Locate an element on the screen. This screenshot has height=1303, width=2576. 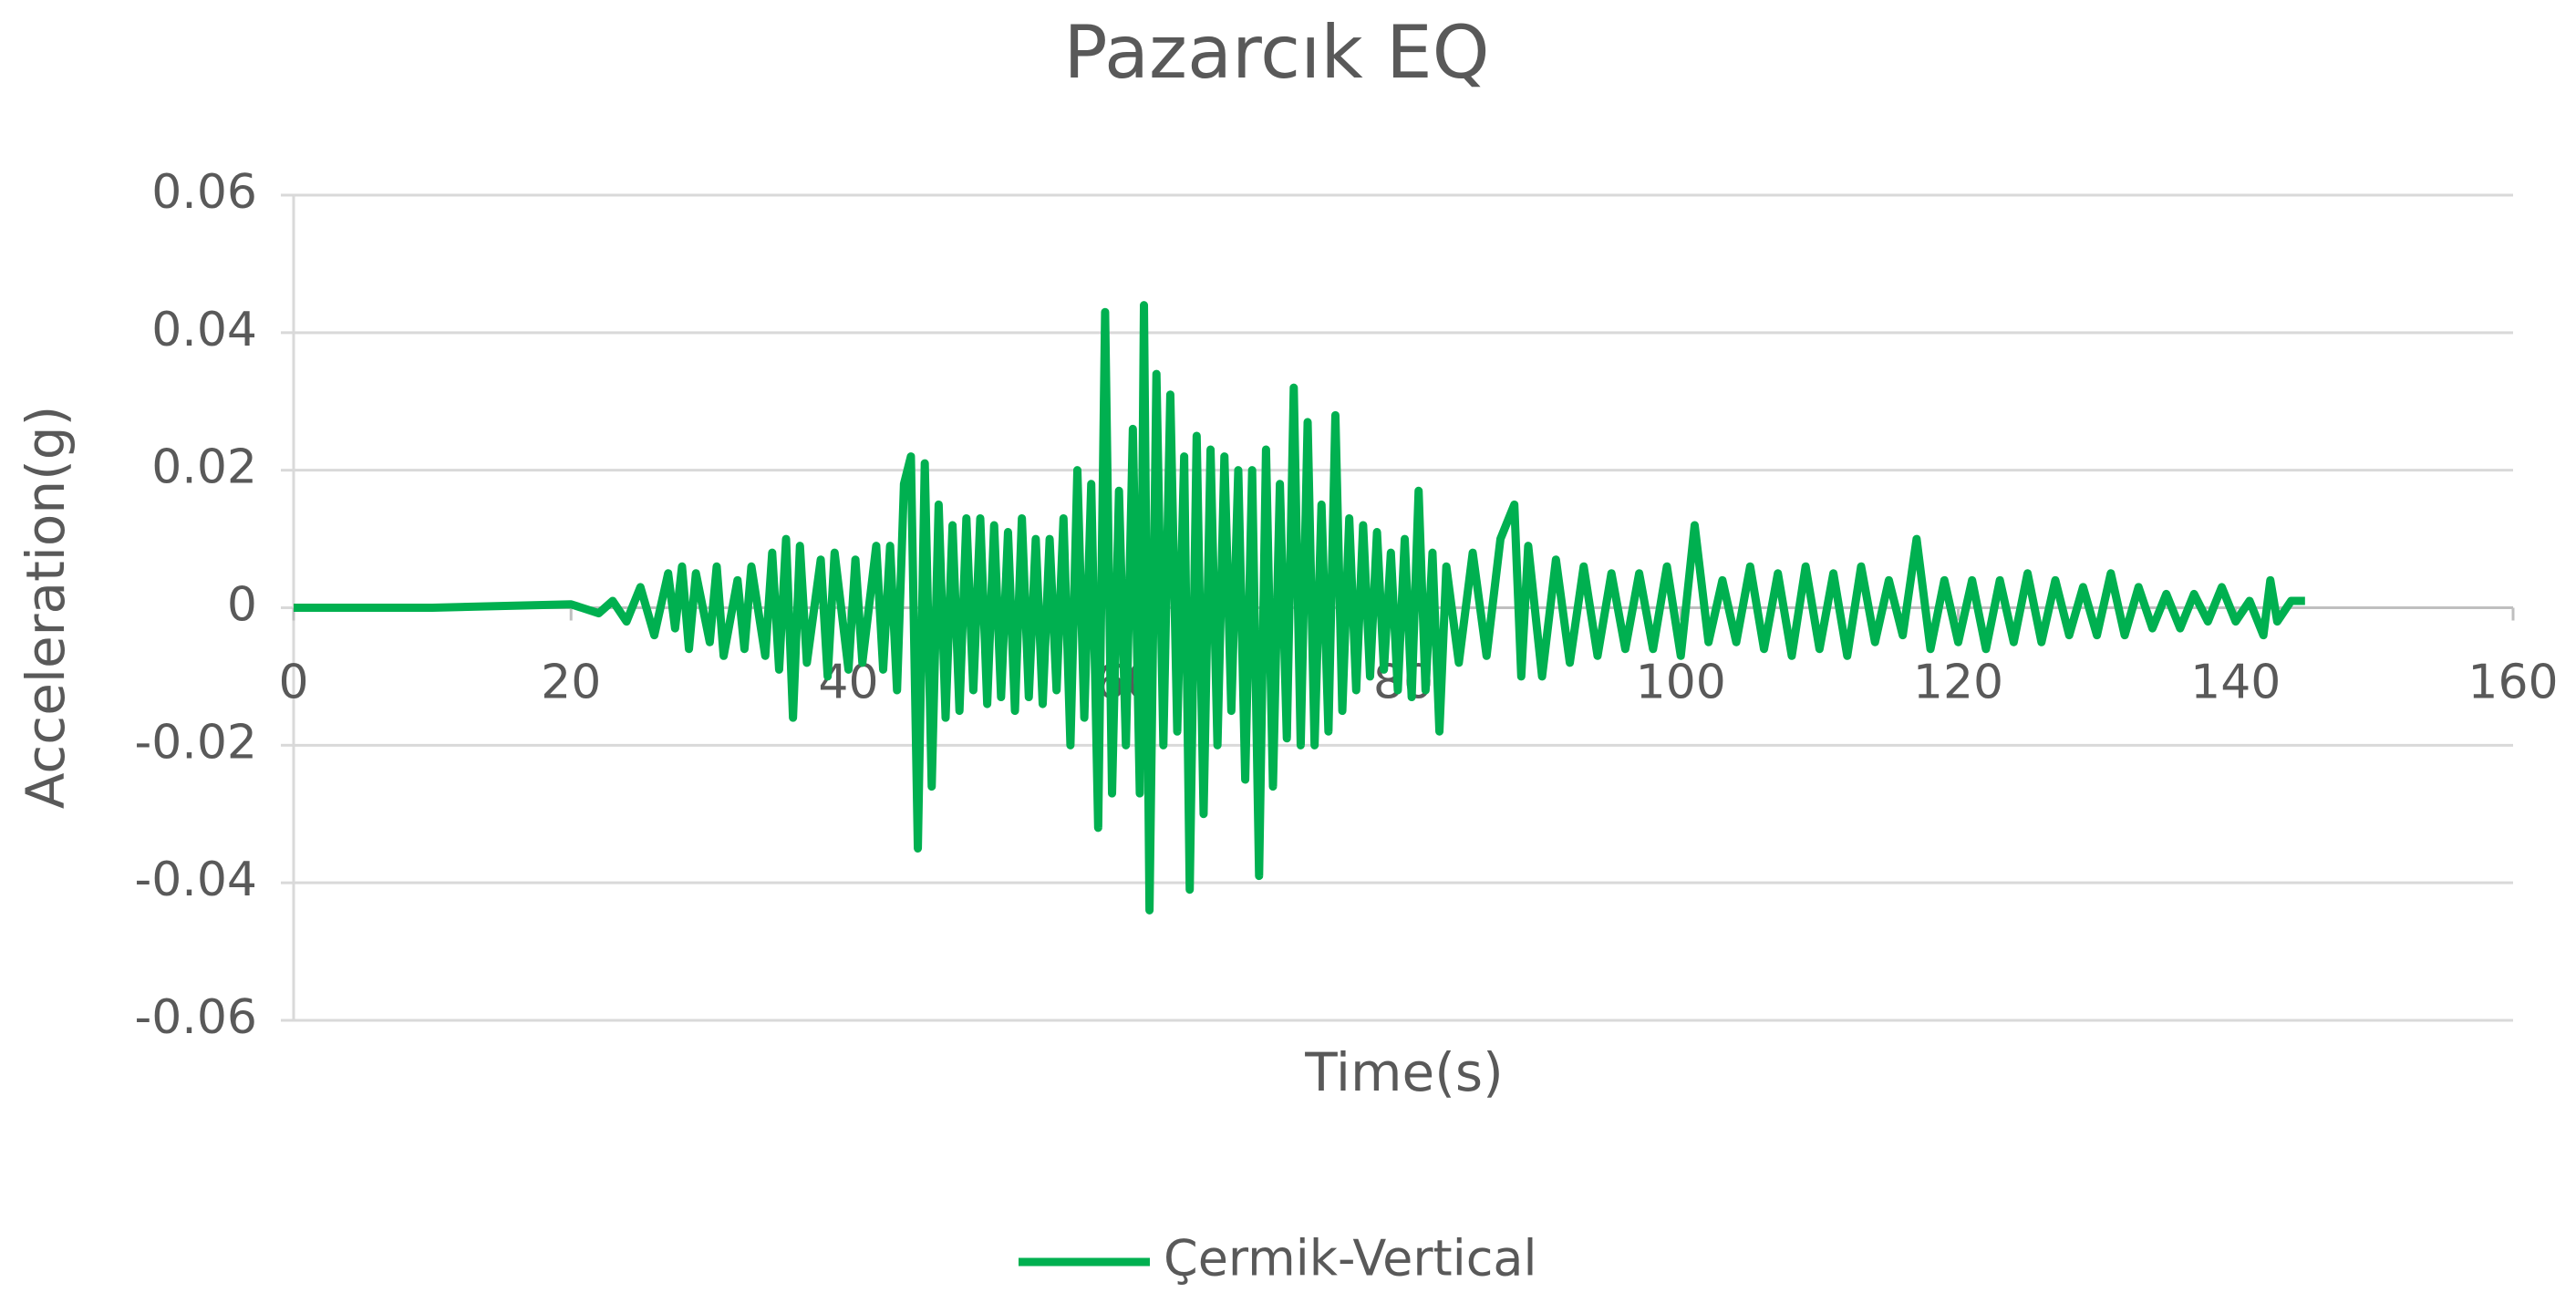
x-axis-title: Time(s) is located at coordinates (1403, 1072).